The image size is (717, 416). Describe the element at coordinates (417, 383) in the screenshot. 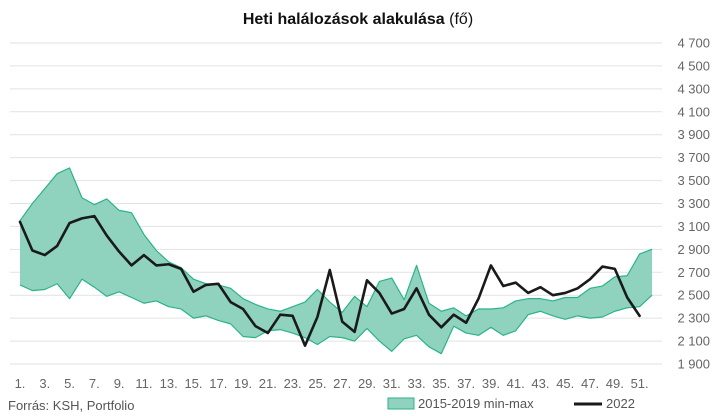

I see `x-tick-label: 33.` at that location.